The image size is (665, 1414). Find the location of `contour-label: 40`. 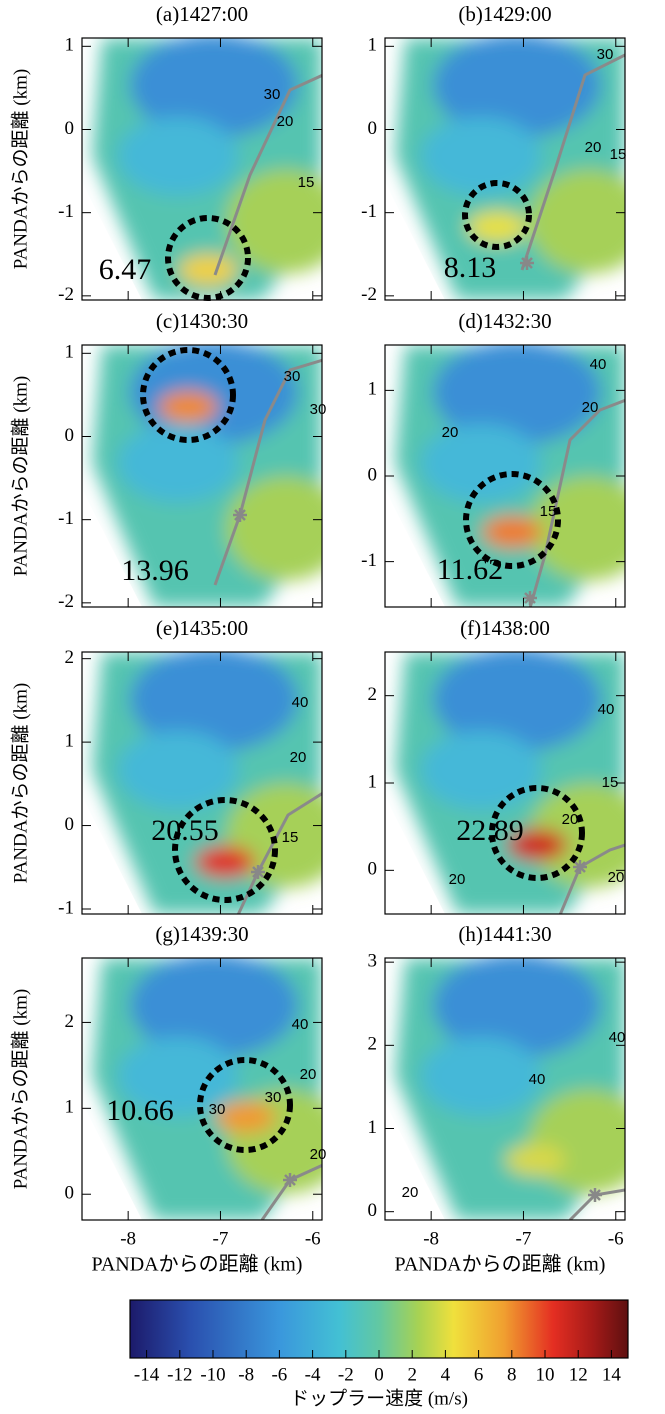

contour-label: 40 is located at coordinates (606, 709).